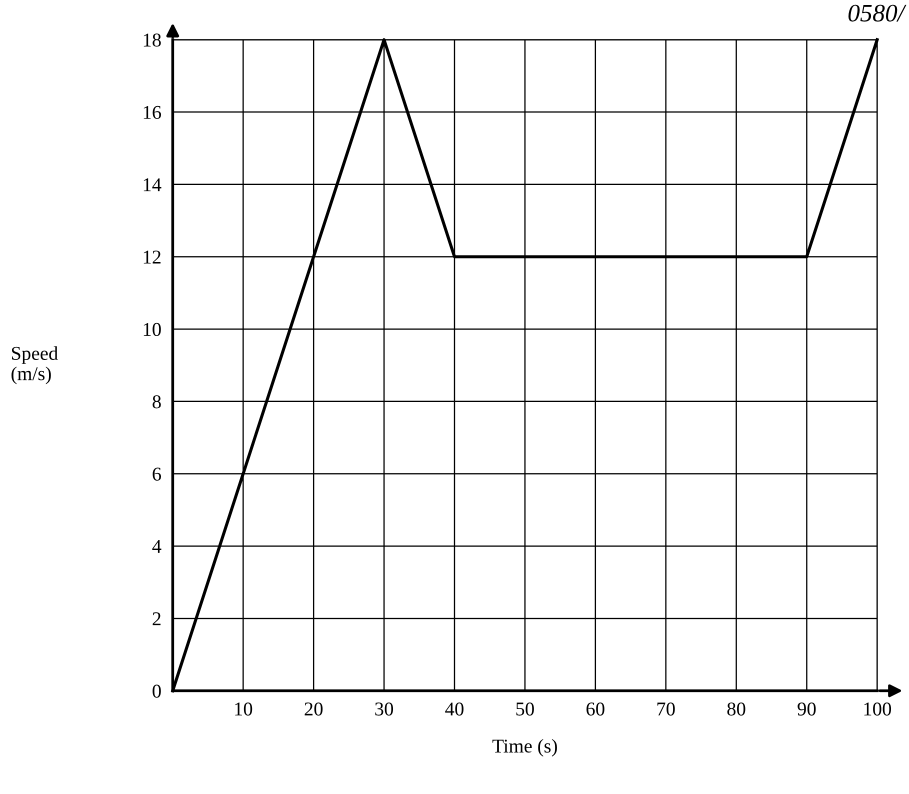 The width and height of the screenshot is (909, 794). What do you see at coordinates (524, 747) in the screenshot?
I see `x-axis-title: Time (s)` at bounding box center [524, 747].